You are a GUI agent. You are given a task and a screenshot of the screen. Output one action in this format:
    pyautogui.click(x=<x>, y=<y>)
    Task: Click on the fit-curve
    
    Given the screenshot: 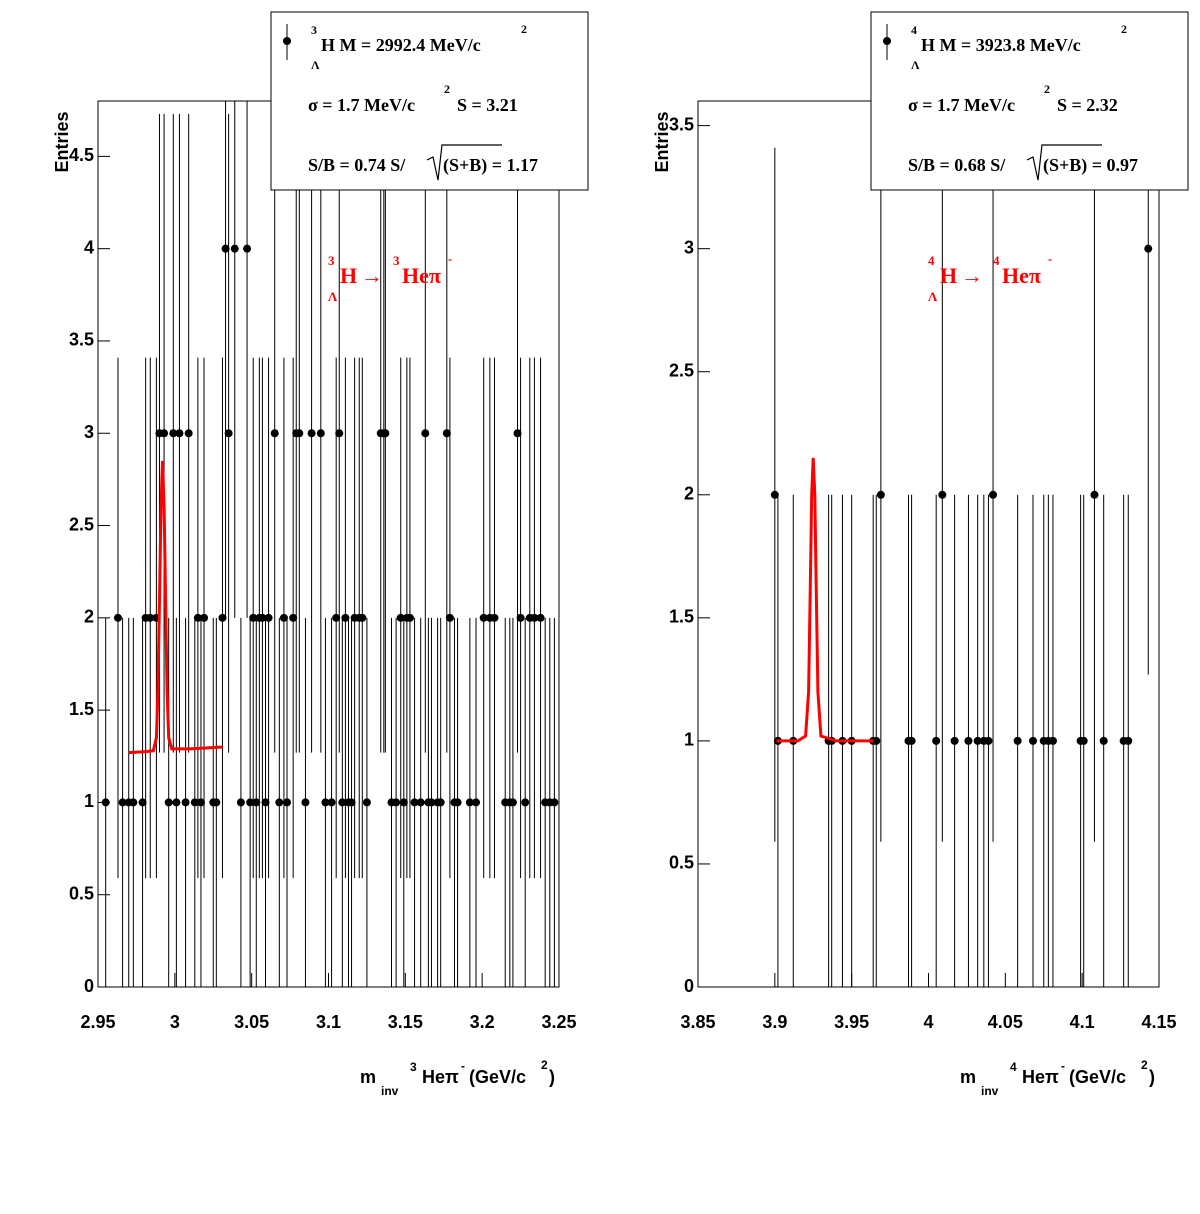 What is the action you would take?
    pyautogui.click(x=825, y=600)
    